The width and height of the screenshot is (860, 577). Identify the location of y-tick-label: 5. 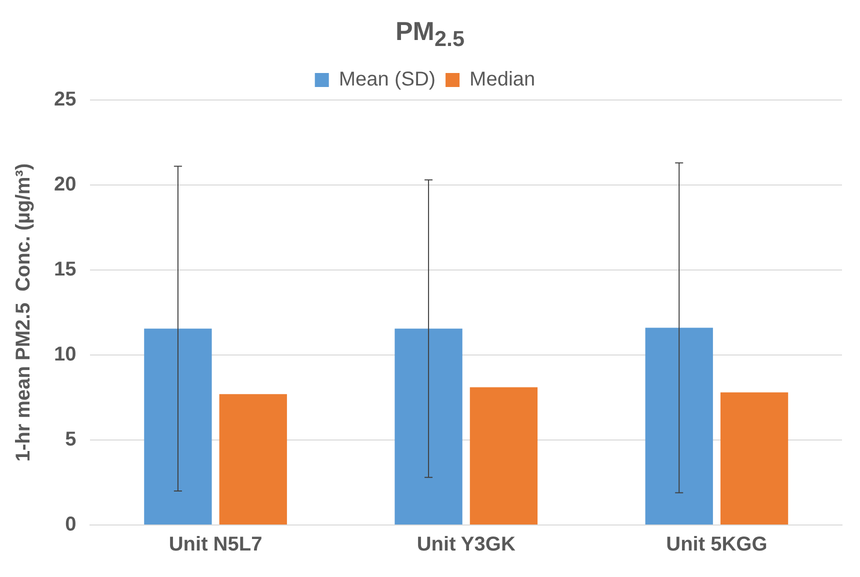
(70, 439).